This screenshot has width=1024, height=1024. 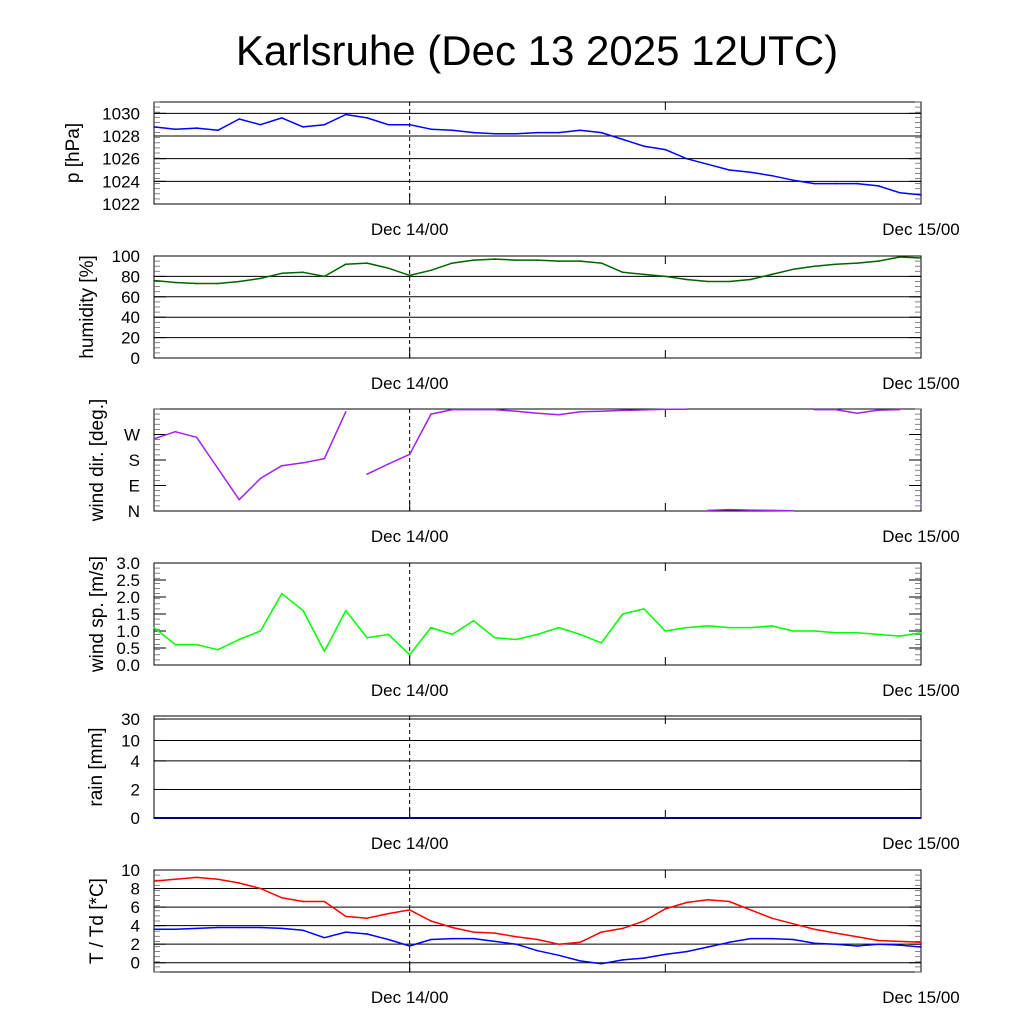 What do you see at coordinates (130, 870) in the screenshot?
I see `y-tick-label: 10` at bounding box center [130, 870].